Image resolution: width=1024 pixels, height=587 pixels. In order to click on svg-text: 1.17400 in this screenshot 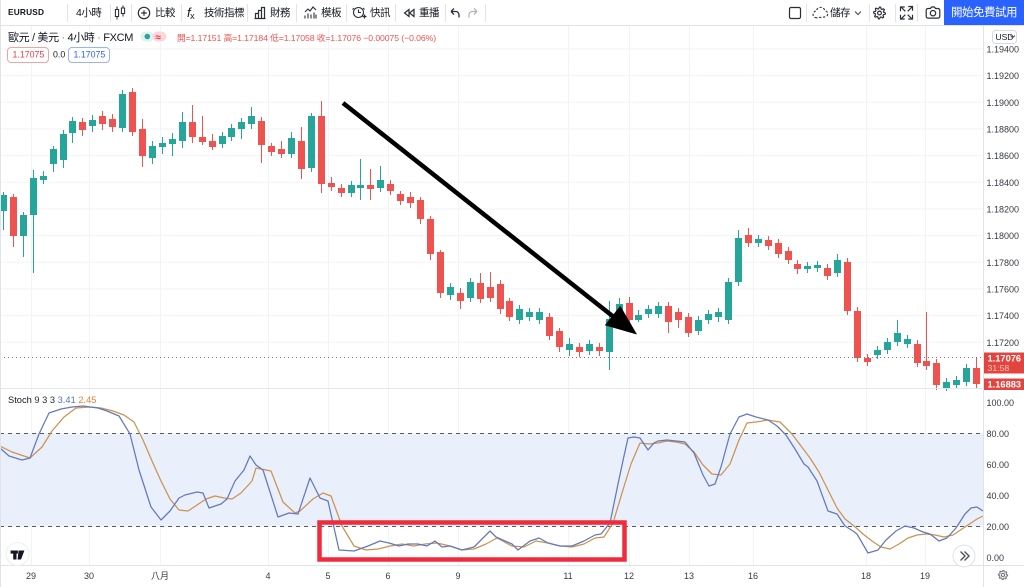, I will do `click(1003, 316)`.